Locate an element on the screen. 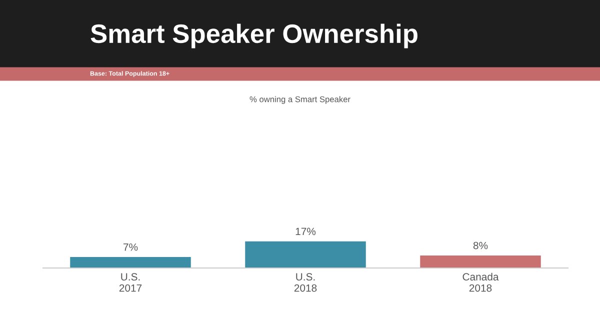  x-tick-label: Canada 2018 is located at coordinates (480, 282).